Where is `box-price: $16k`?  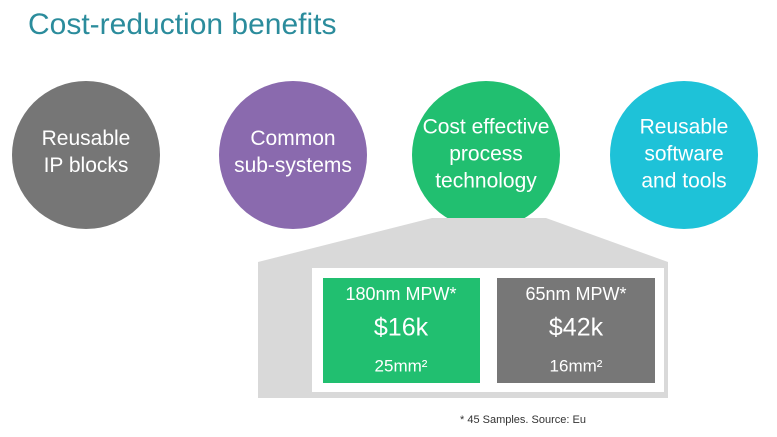 box-price: $16k is located at coordinates (401, 328).